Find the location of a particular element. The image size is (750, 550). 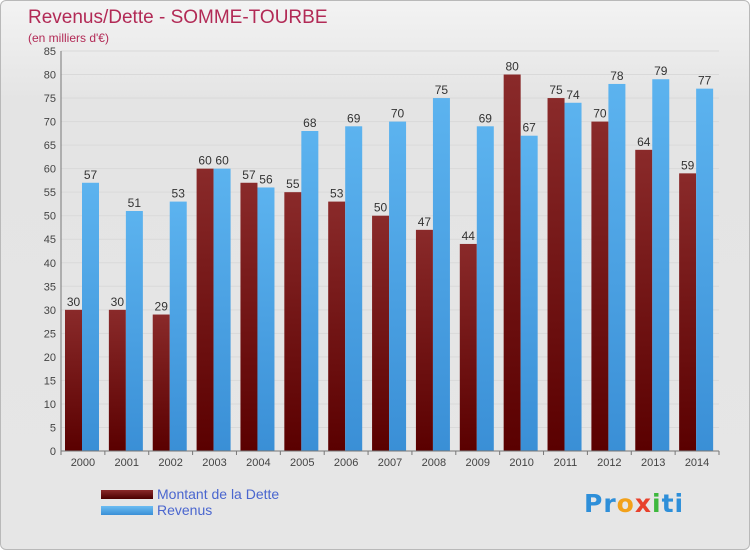

bar-revenus-2009 is located at coordinates (485, 288).